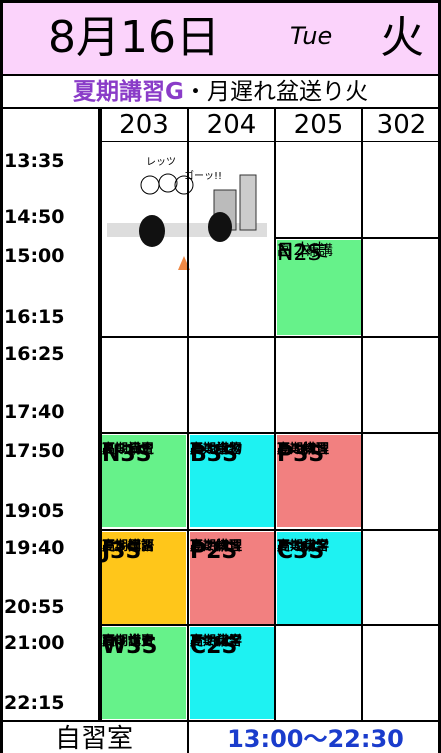  I want to click on class-code: C2S, so click(214, 646).